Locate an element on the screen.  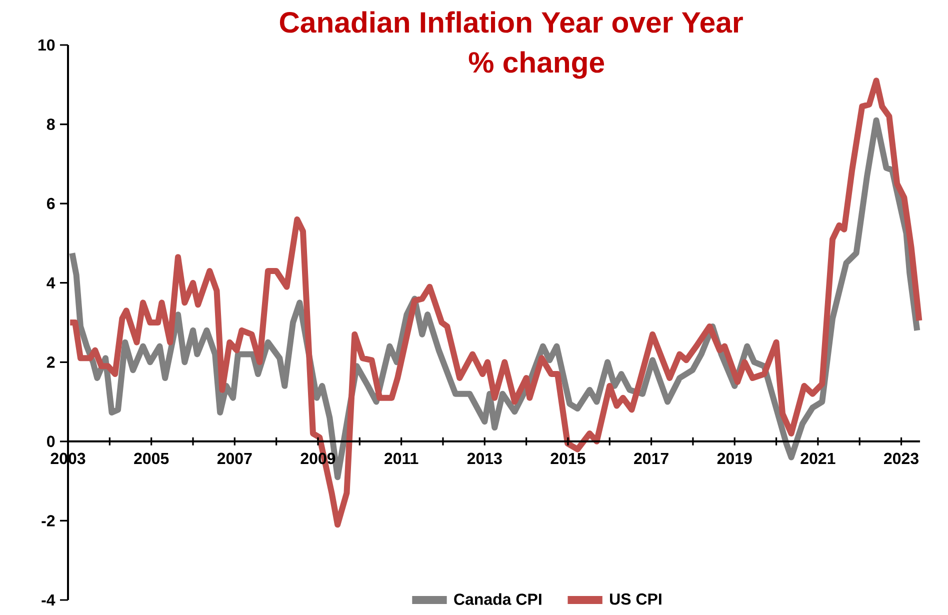
x-tick-label: 2005 is located at coordinates (151, 458).